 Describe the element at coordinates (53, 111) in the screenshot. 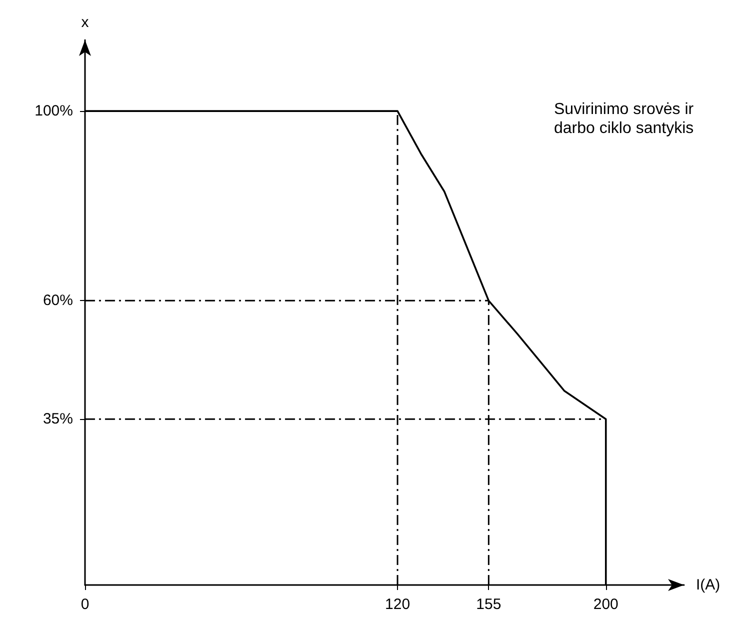

I see `y-tick-label: 100%` at that location.